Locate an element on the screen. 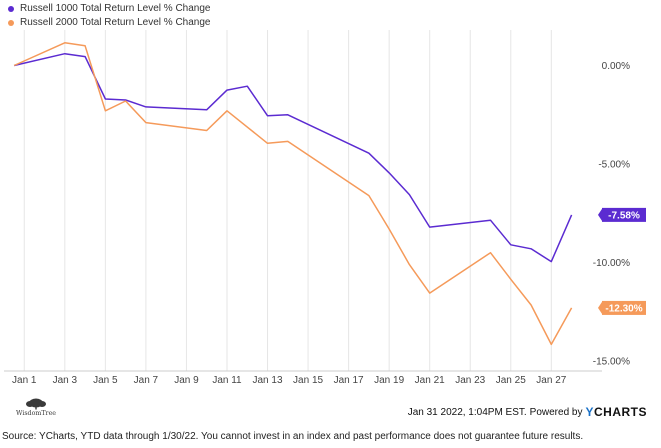 The width and height of the screenshot is (661, 448). logo-wordmark: WisdomTree is located at coordinates (36, 413).